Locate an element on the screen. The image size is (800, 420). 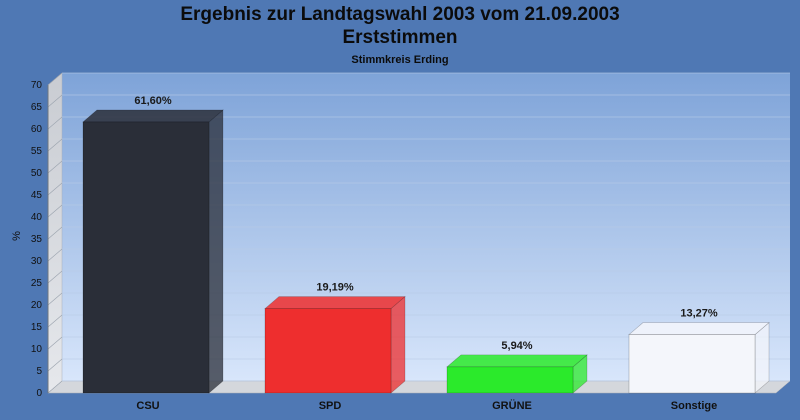
y-tick-label: 60 is located at coordinates (37, 129).